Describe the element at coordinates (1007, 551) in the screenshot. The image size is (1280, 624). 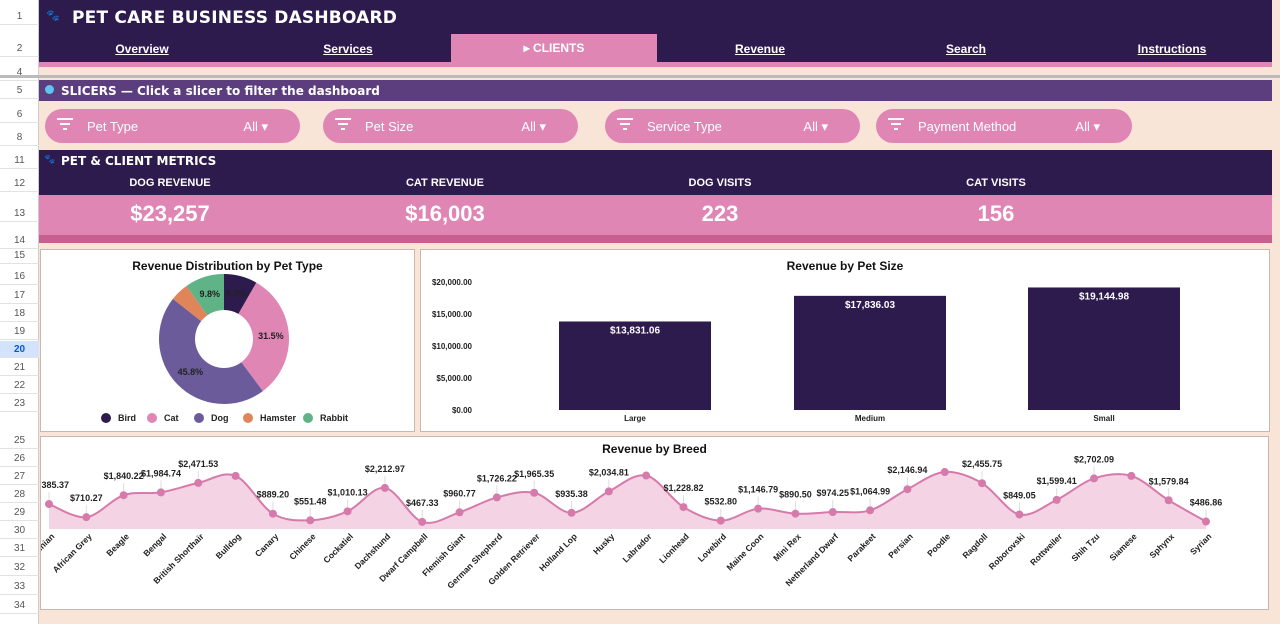
I see `x-tick-label: Roborovski` at that location.